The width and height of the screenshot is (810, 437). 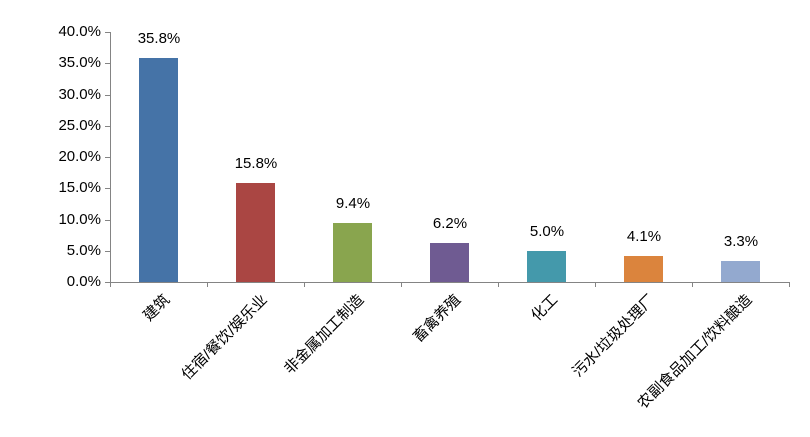 I want to click on y-axis-tick-label: 30.0%, so click(x=79, y=94).